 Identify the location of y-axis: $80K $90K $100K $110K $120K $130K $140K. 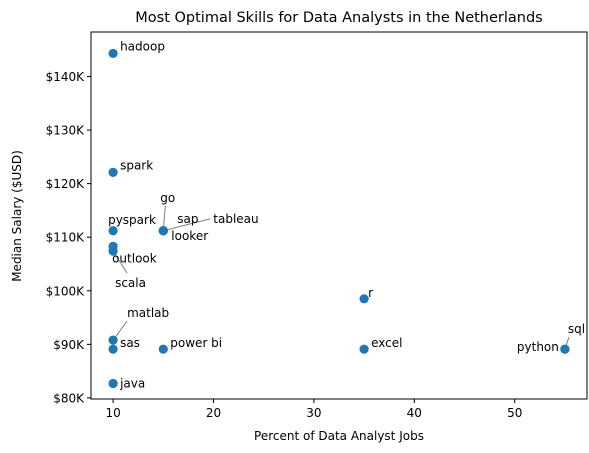
(68, 237).